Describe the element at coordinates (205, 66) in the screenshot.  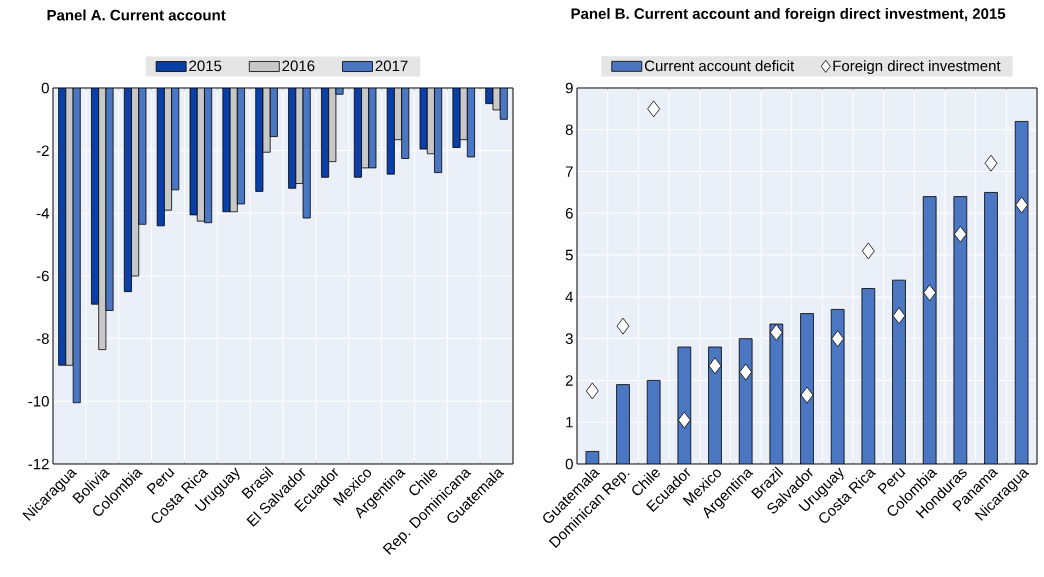
I see `legend-label: 2015` at that location.